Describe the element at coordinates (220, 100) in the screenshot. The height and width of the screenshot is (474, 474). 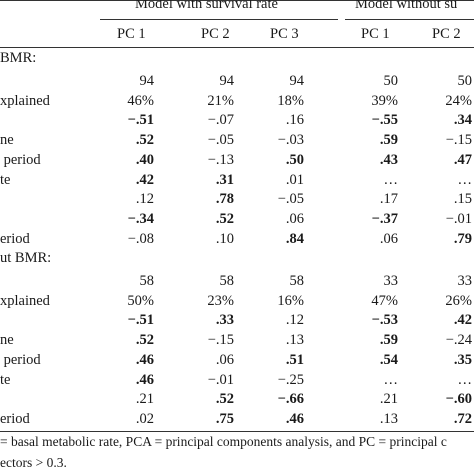
I see `table-cell: 21%` at that location.